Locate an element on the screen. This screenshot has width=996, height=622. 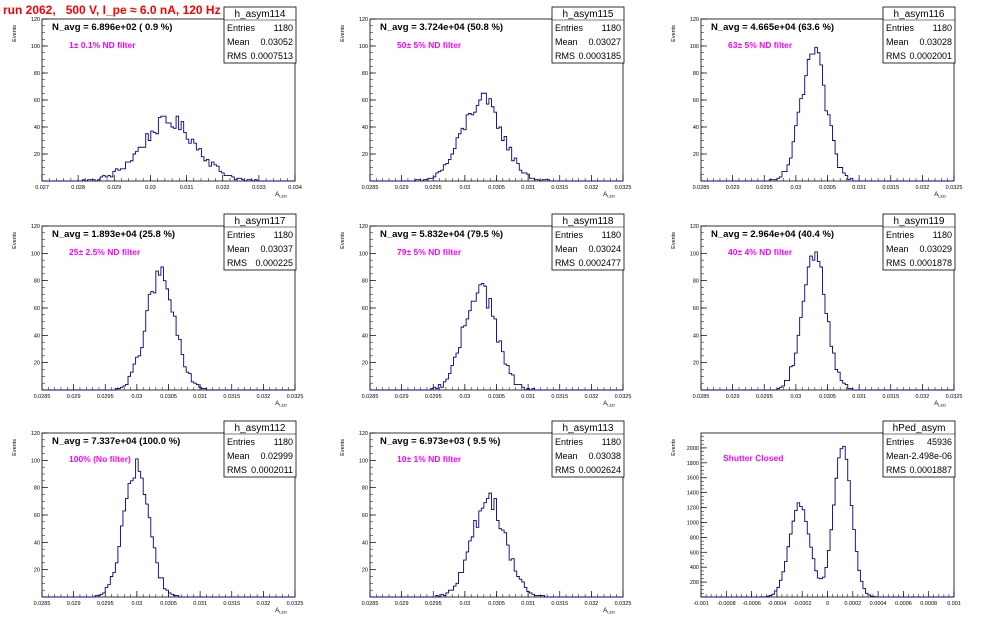
stats-value: 45936 is located at coordinates (939, 442).